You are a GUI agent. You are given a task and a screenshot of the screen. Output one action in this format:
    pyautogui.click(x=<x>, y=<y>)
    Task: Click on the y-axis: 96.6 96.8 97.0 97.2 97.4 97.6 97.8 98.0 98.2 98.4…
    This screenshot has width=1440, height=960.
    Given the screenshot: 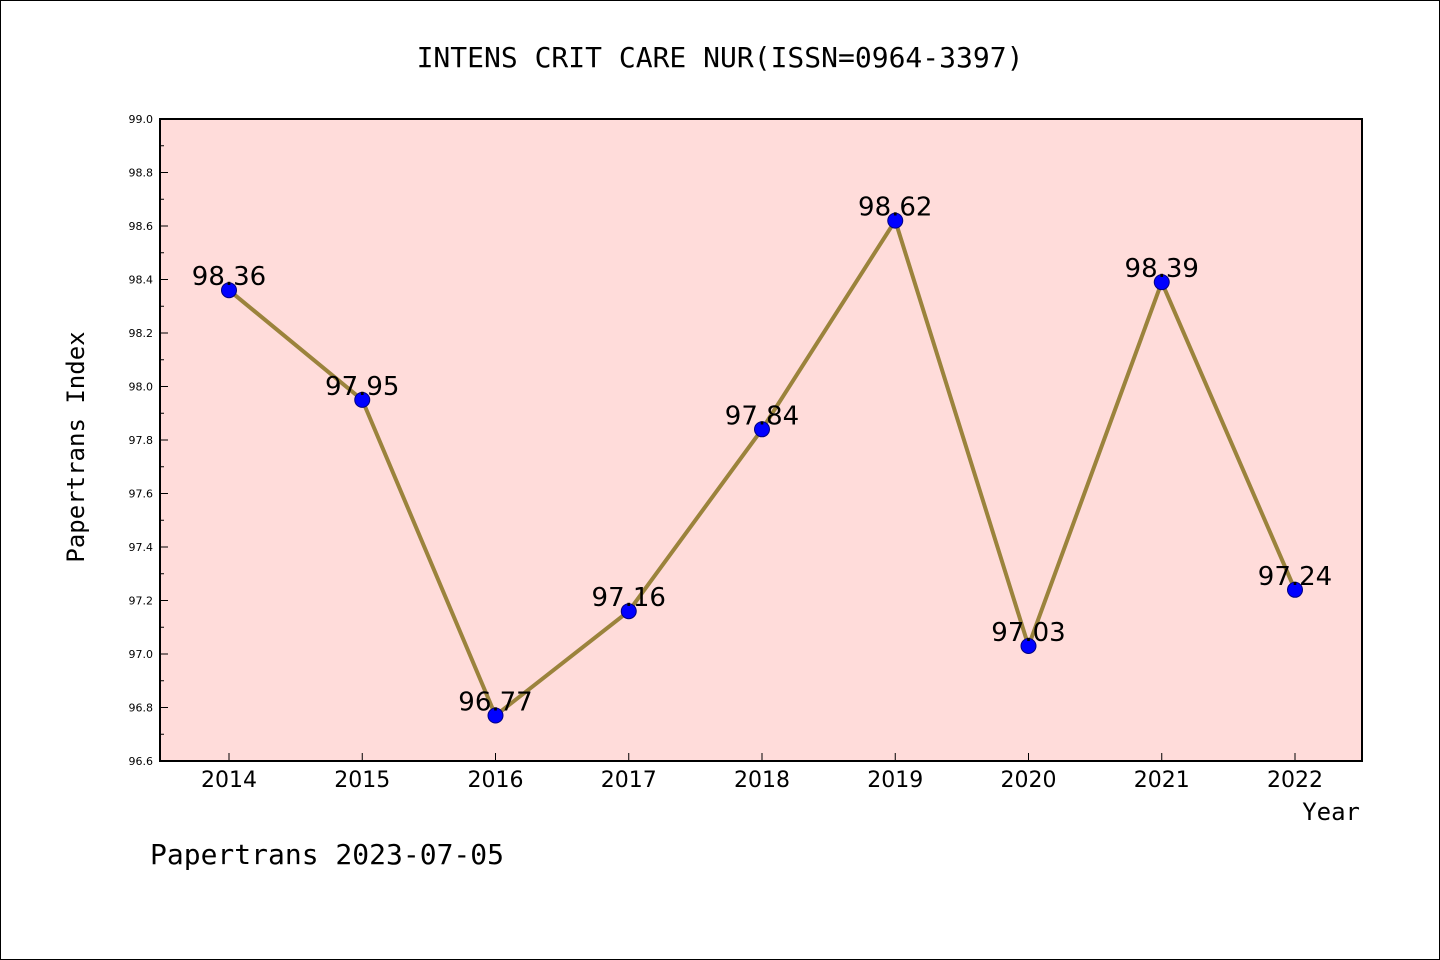 What is the action you would take?
    pyautogui.click(x=148, y=440)
    